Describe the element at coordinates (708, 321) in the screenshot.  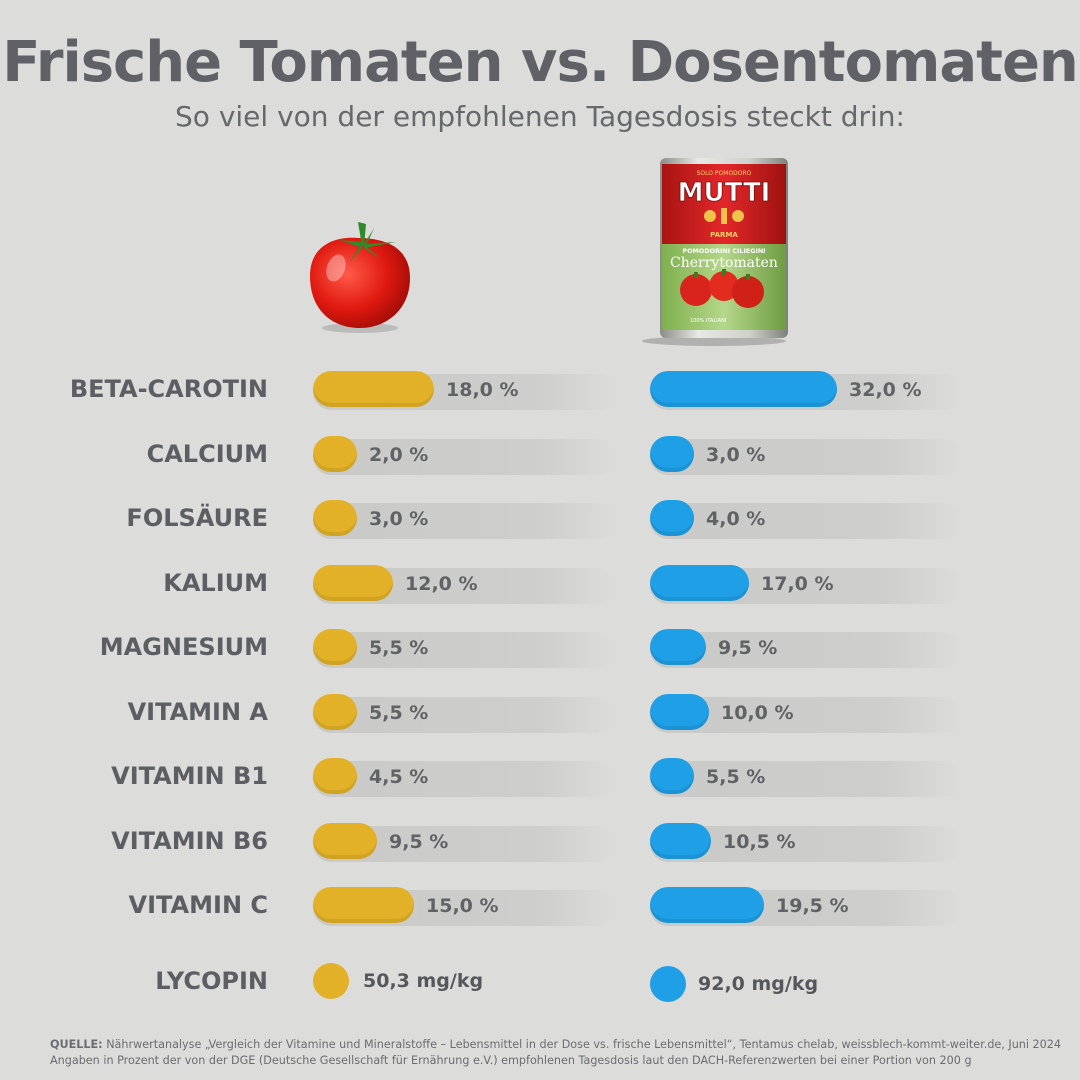
I see `can-origin-text: 100% ITALIANI` at that location.